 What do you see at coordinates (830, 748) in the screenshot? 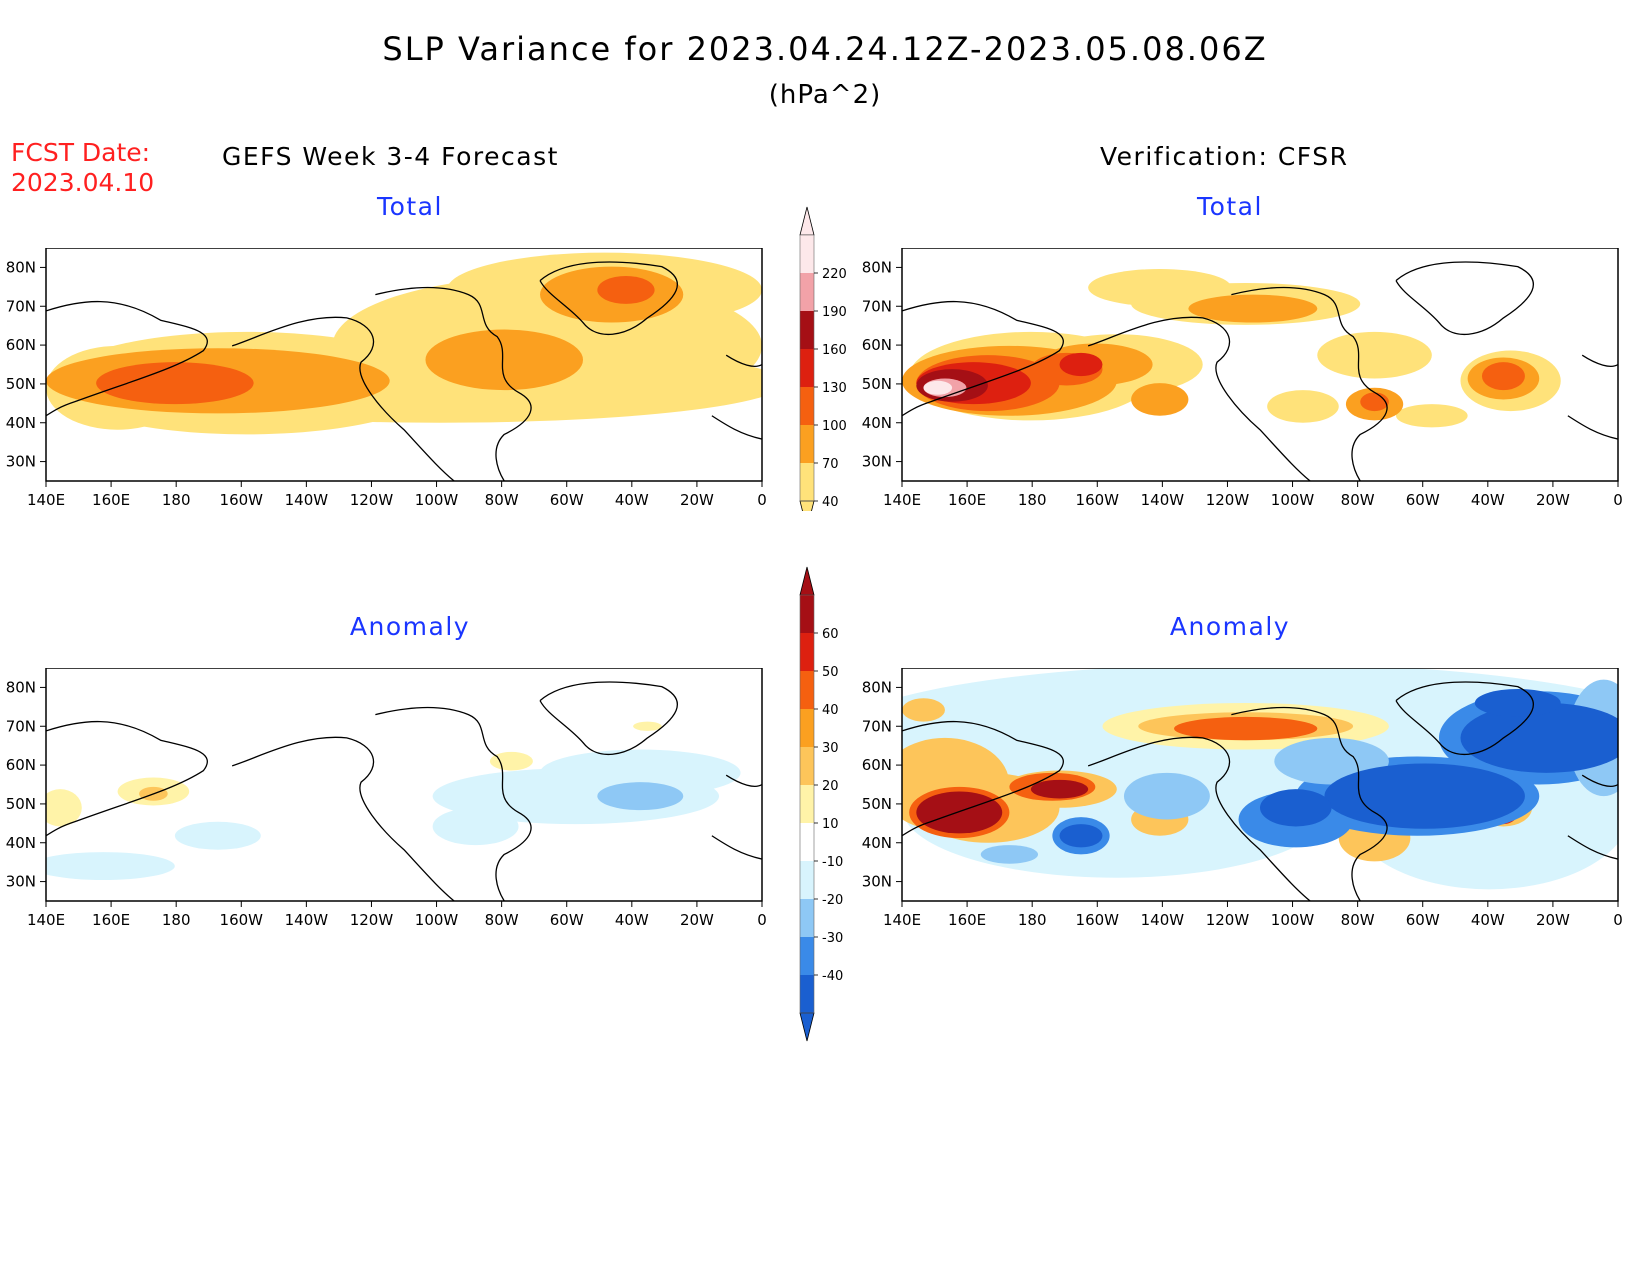
I see `colorbar-level-label: 30` at bounding box center [830, 748].